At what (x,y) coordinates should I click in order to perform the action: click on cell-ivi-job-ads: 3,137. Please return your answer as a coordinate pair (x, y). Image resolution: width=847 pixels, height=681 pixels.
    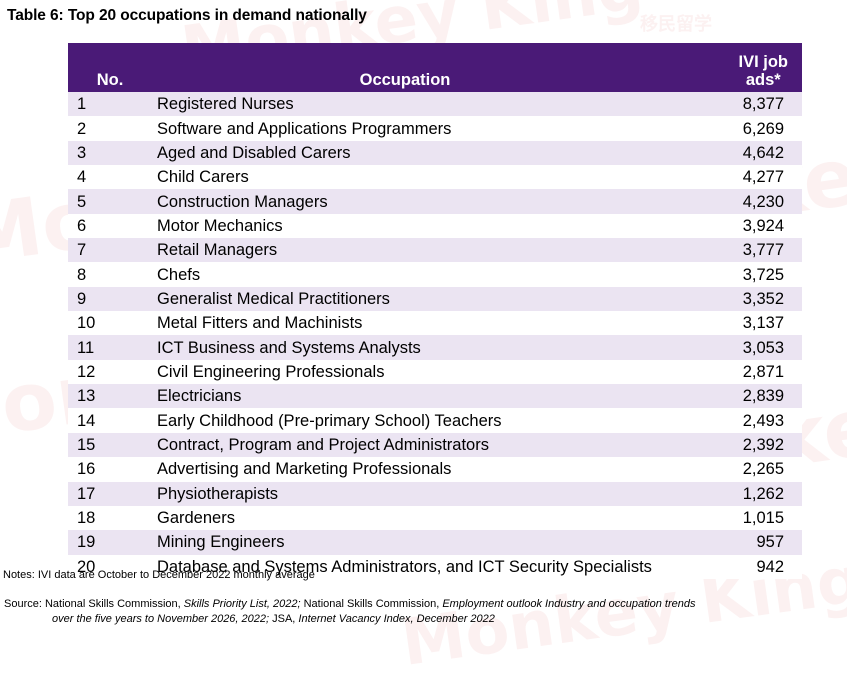
    Looking at the image, I should click on (730, 323).